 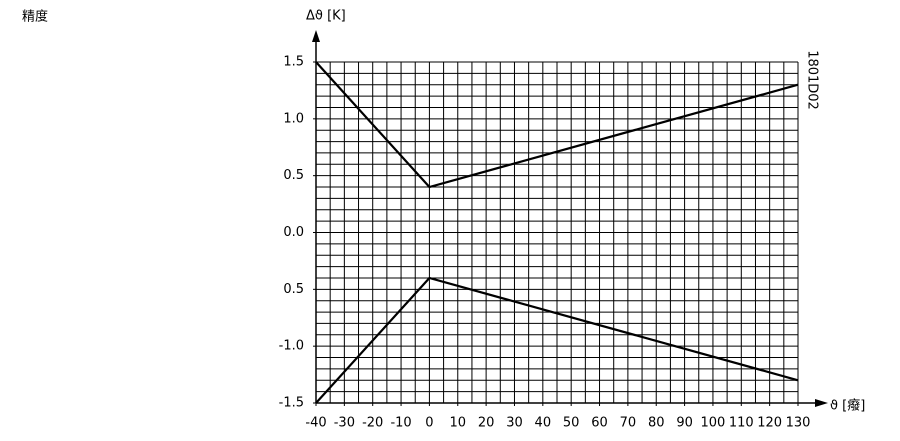 I want to click on x-tick-label: 120, so click(x=769, y=423).